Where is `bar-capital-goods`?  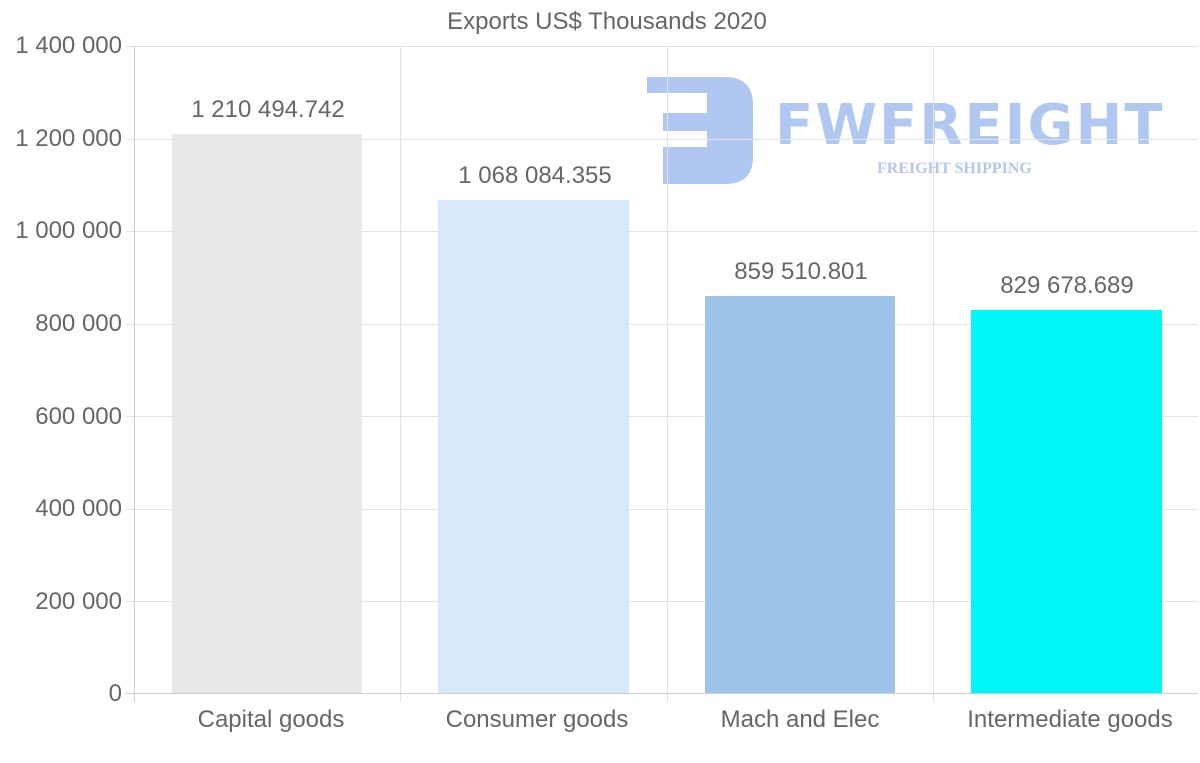
bar-capital-goods is located at coordinates (267, 414).